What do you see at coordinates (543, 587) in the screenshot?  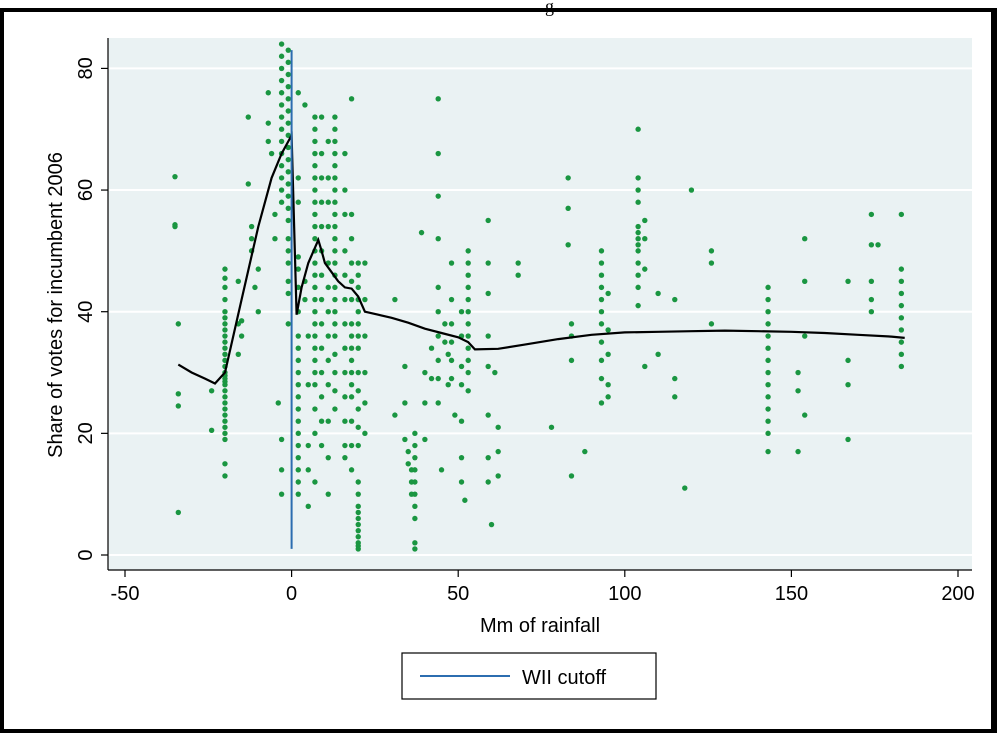 I see `x-axis-ticks: -50 0 50 100 150 200` at bounding box center [543, 587].